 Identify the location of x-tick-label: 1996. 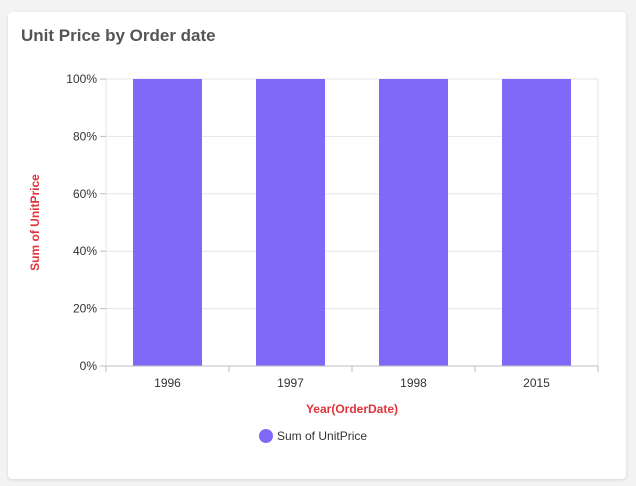
(167, 383).